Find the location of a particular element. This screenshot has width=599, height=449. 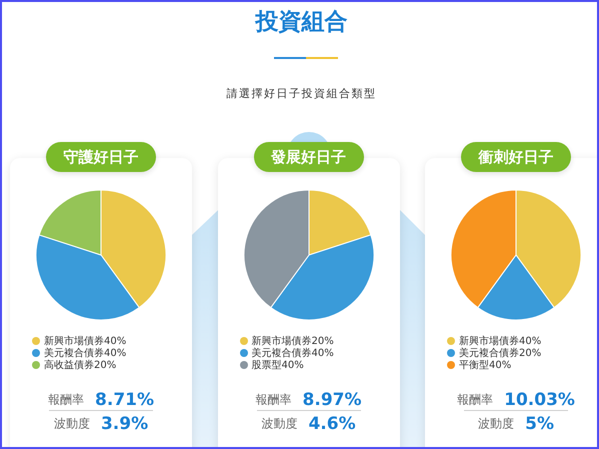

text: 波動度 3.9% is located at coordinates (101, 424).